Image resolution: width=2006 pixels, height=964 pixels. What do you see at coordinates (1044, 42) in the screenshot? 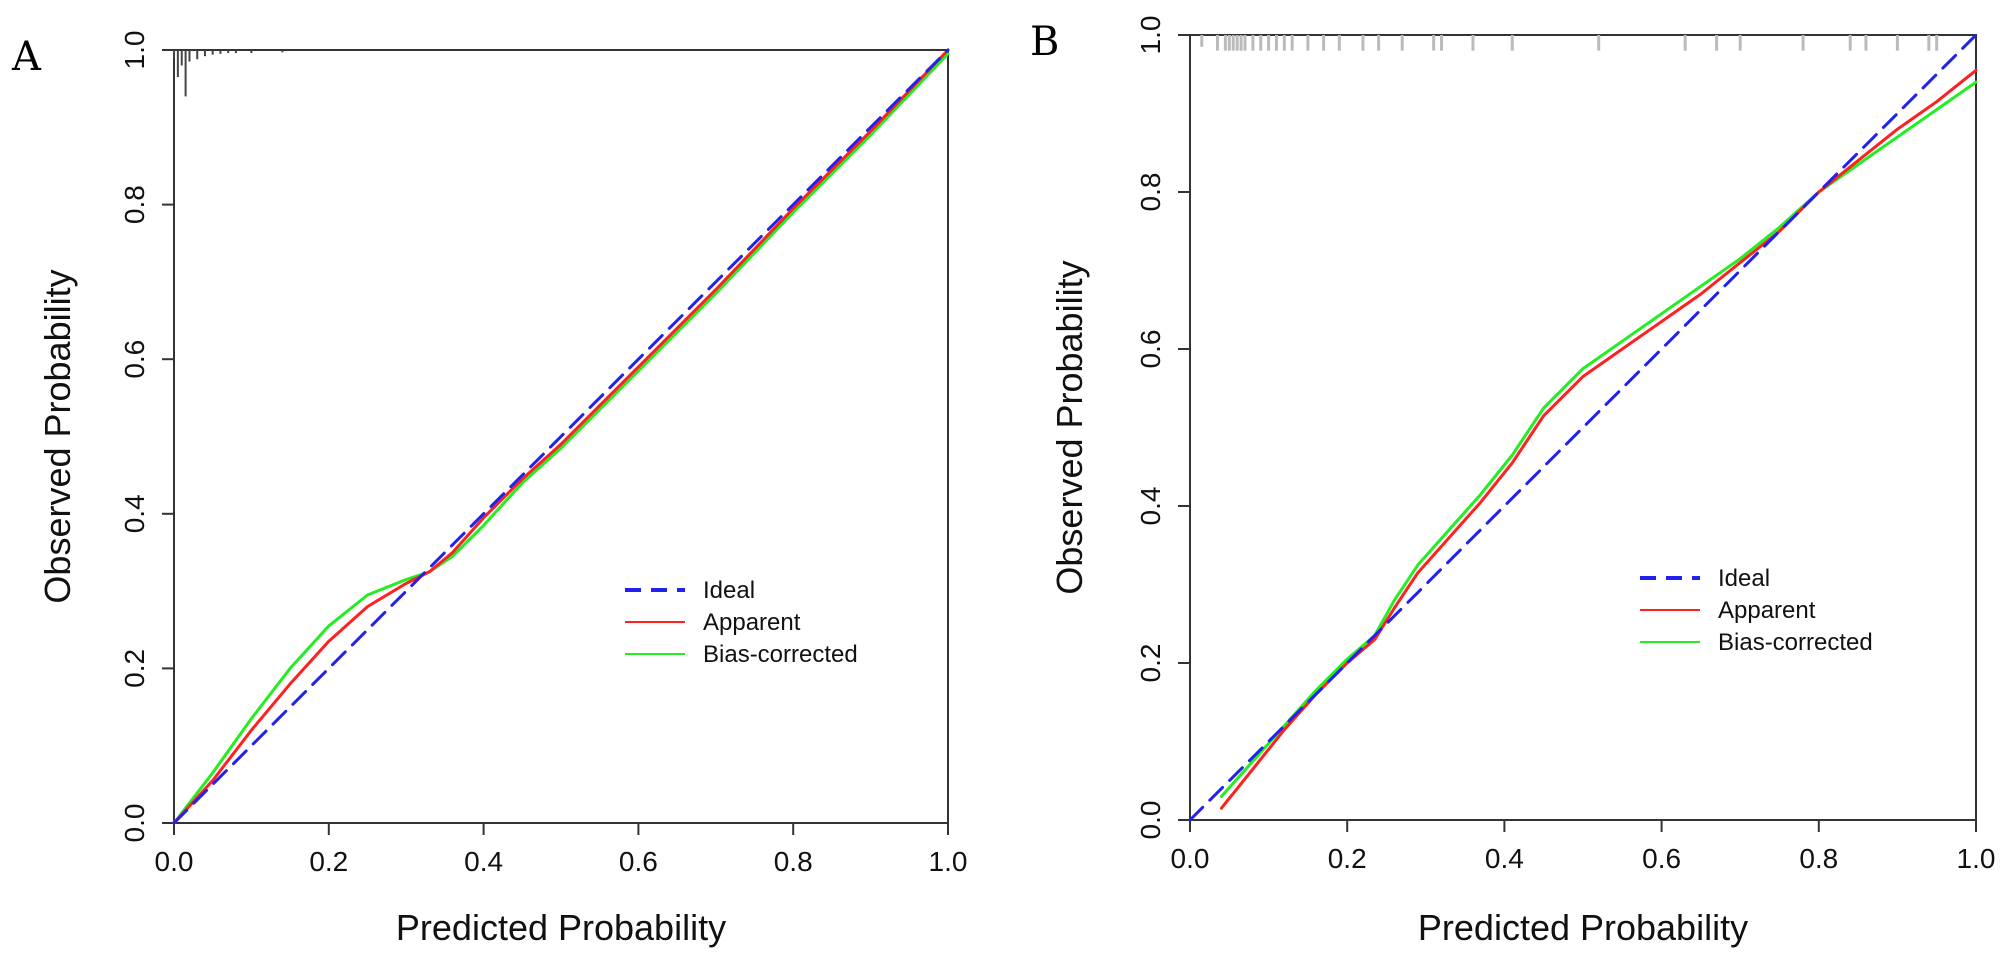
I see `panel-letter: B` at bounding box center [1044, 42].